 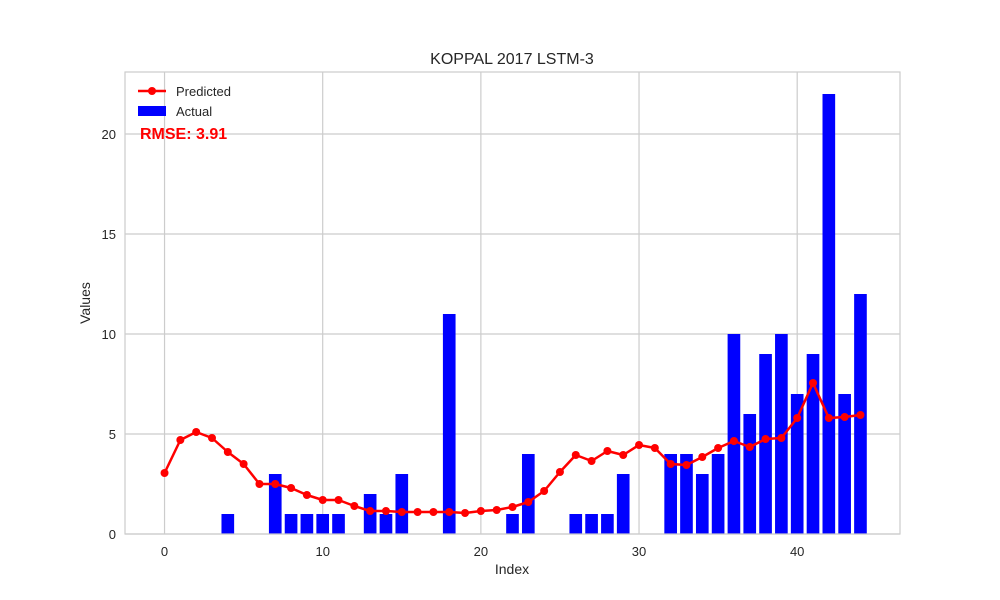 I want to click on y-axis-label: Values, so click(x=85, y=303).